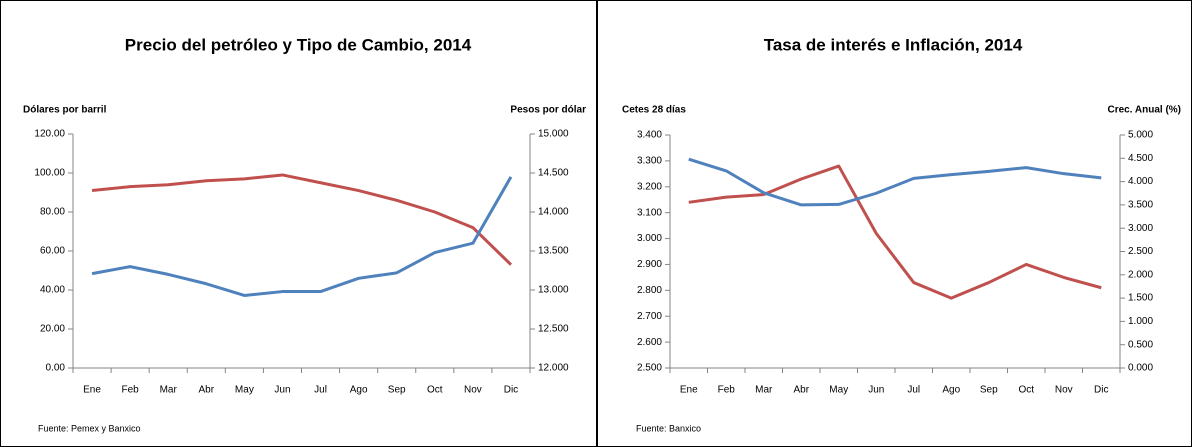 Image resolution: width=1192 pixels, height=447 pixels. Describe the element at coordinates (893, 44) in the screenshot. I see `chart-title: Tasa de interés e Inflación, 2014` at that location.